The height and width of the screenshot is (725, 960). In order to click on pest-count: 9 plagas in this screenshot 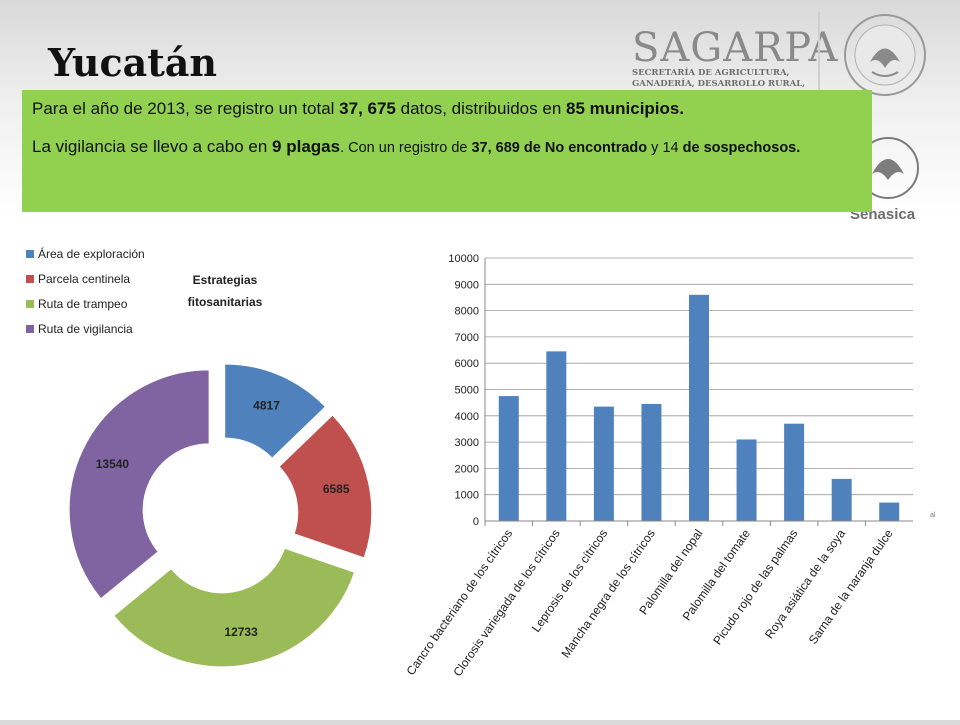, I will do `click(306, 146)`.